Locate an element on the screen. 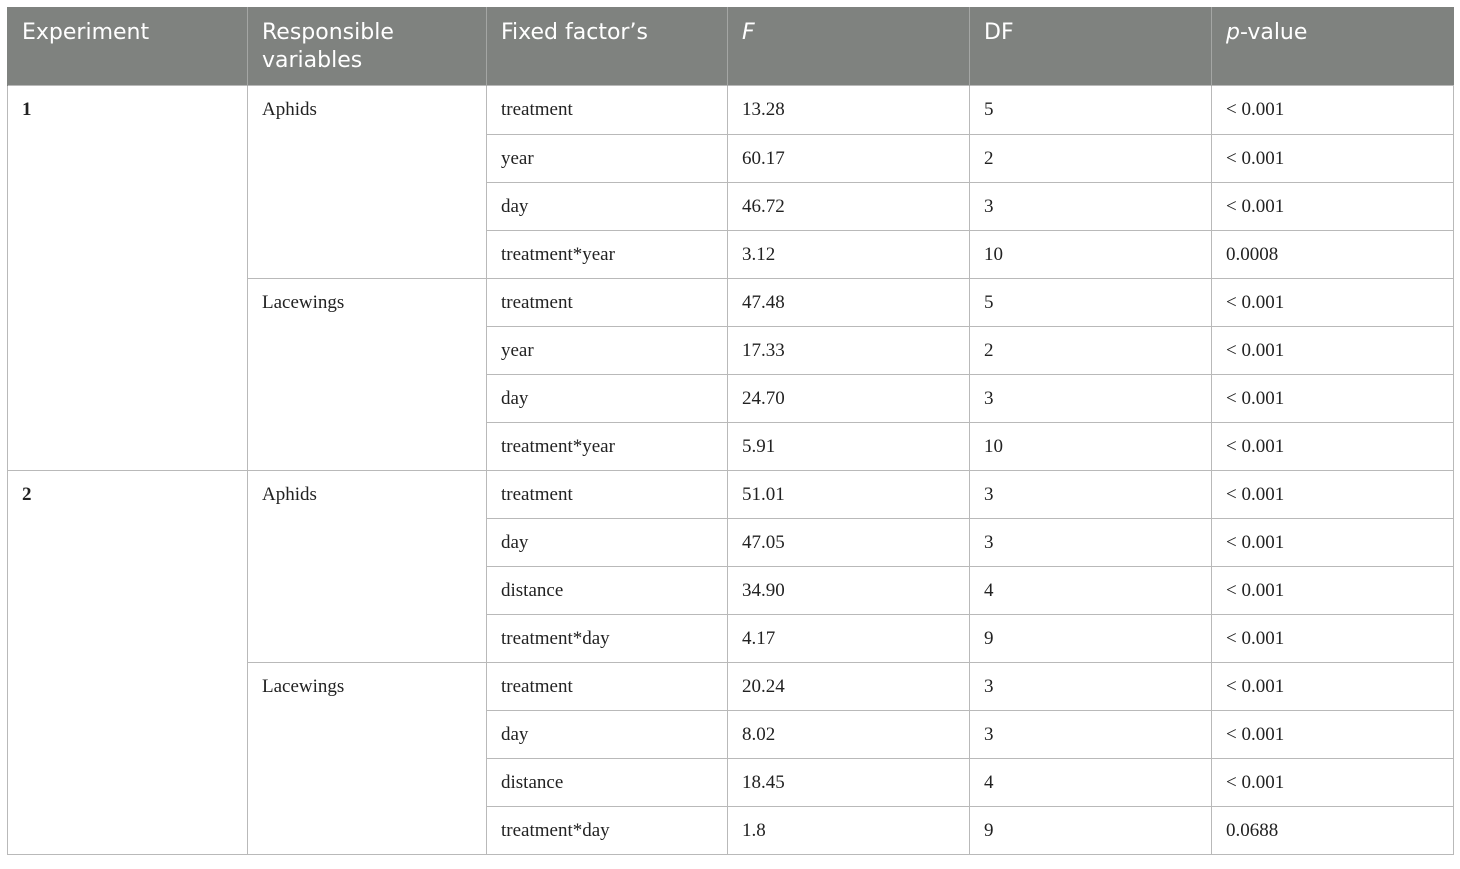  f-value-cell: 8.02 is located at coordinates (848, 734).